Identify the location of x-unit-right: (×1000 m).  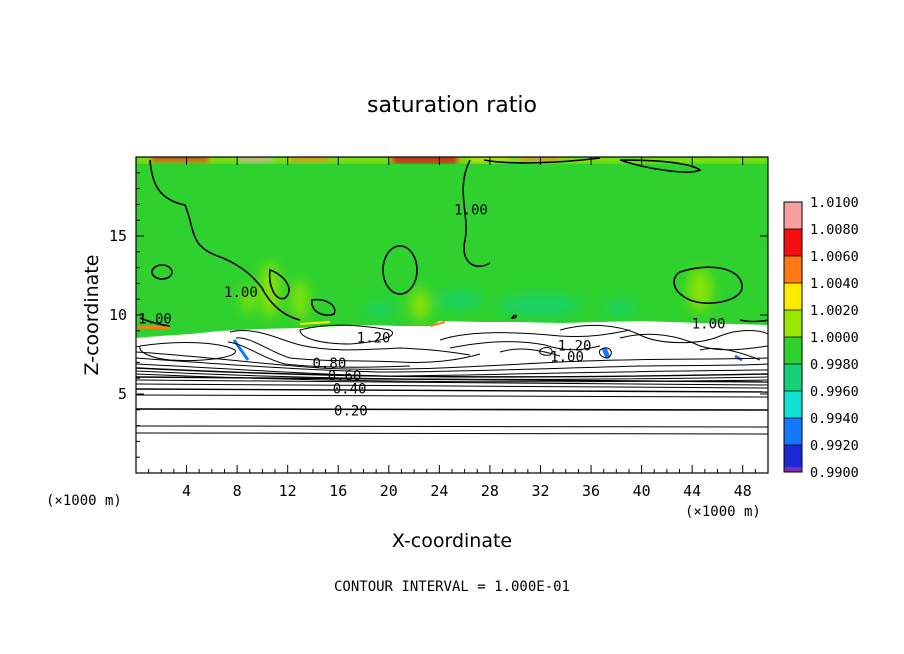
(723, 512).